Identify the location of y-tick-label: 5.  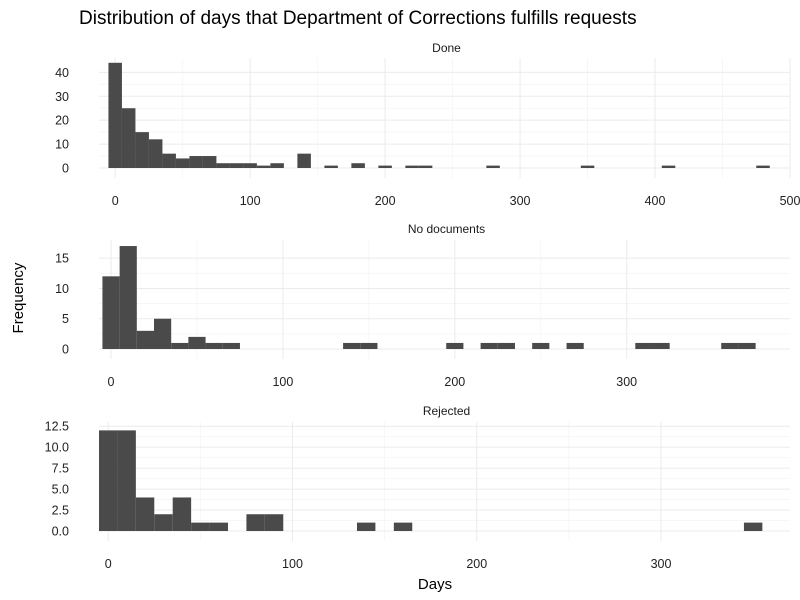
(65, 319).